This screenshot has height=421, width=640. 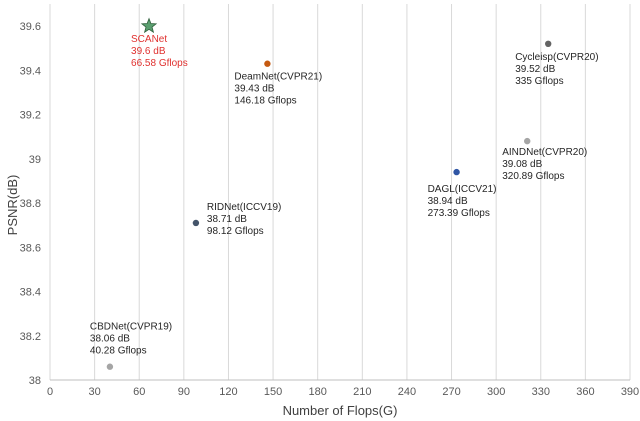 I want to click on data-label-ridnet-iccv19-line-2: 38.71 dB, so click(x=227, y=219).